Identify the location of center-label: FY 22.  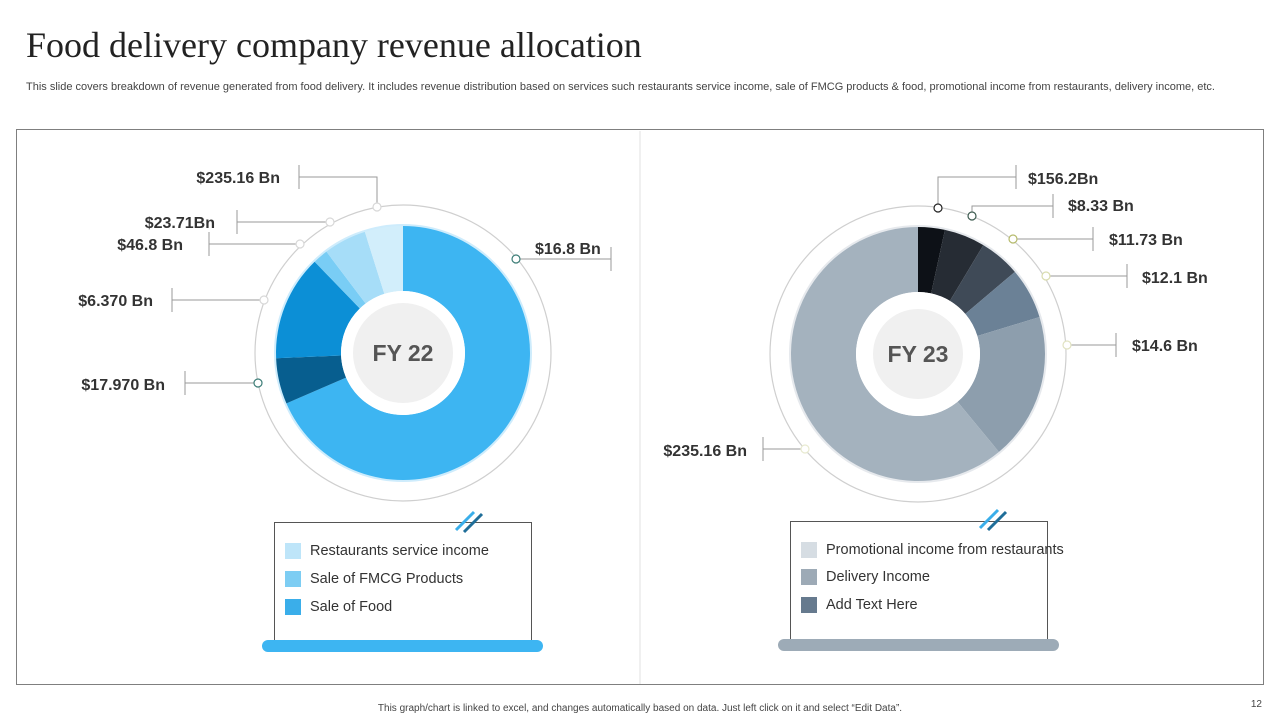
(403, 353).